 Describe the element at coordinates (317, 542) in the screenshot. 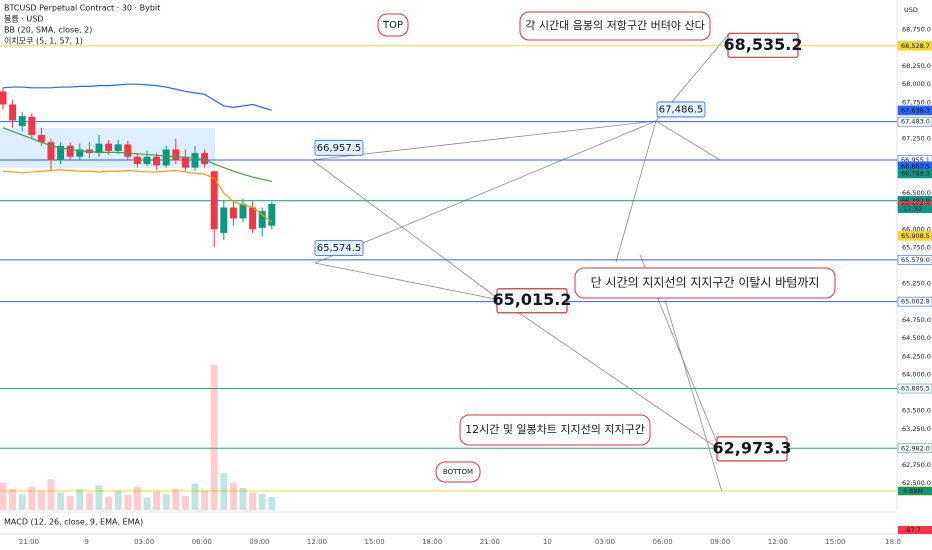

I see `time-label: 12:00` at that location.